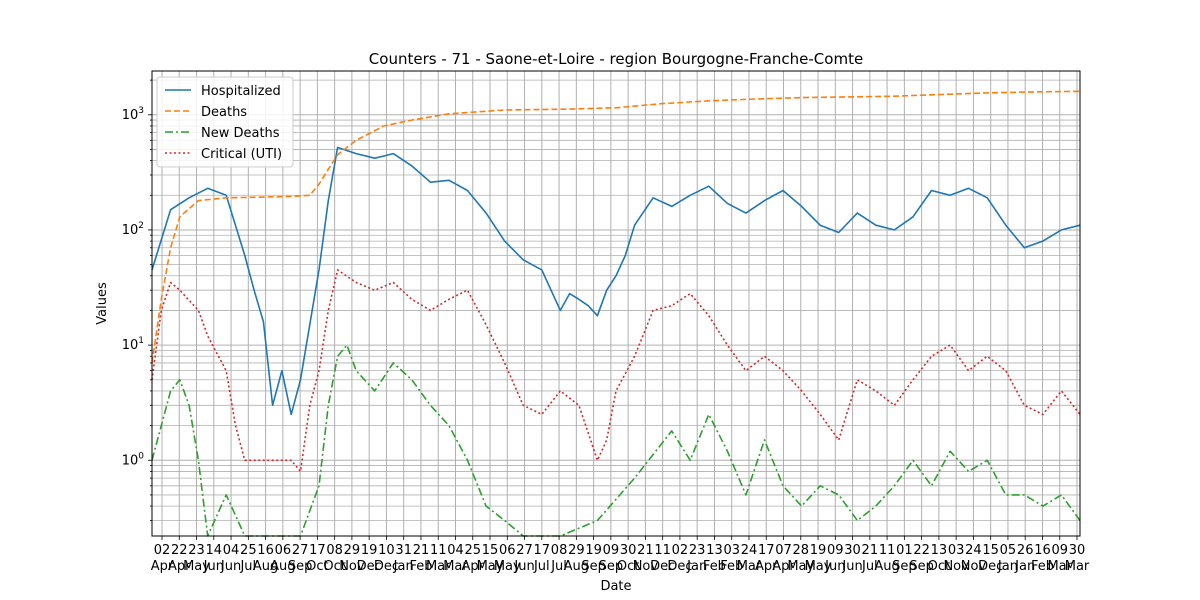  Describe the element at coordinates (615, 586) in the screenshot. I see `x-axis-label: Date` at that location.